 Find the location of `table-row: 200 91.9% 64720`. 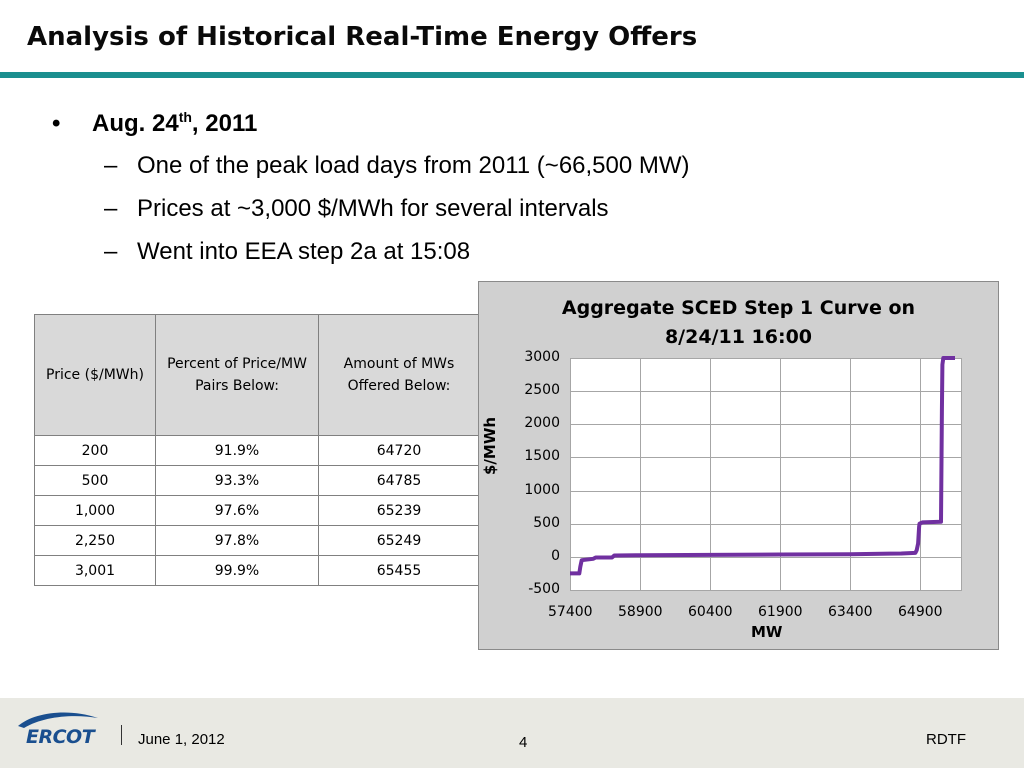

table-row: 200 91.9% 64720 is located at coordinates (257, 450).